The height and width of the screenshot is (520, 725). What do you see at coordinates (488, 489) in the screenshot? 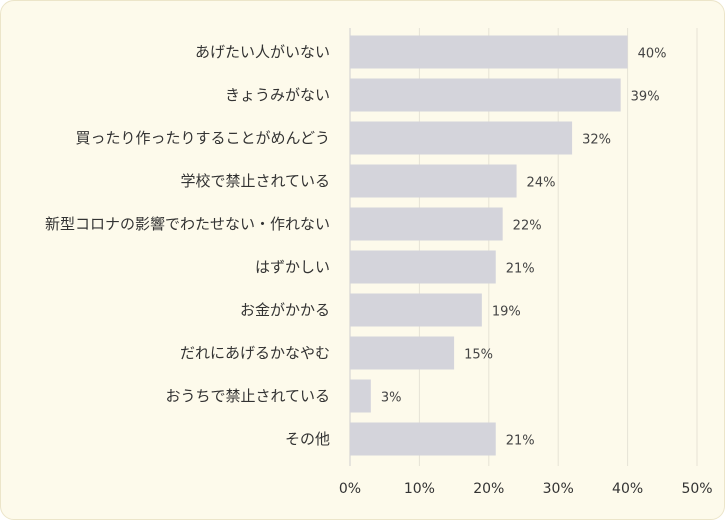
I see `x-tick-label-20: 20%` at bounding box center [488, 489].